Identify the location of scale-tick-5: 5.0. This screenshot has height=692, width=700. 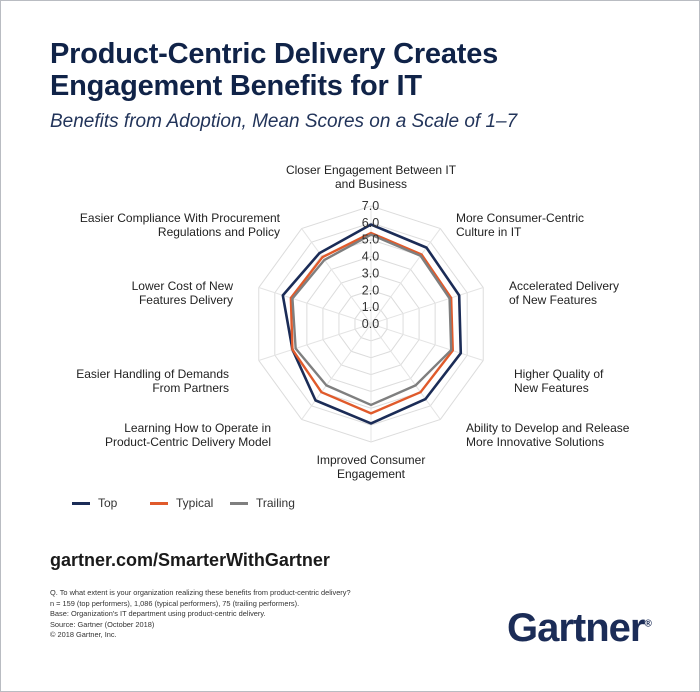
(370, 240).